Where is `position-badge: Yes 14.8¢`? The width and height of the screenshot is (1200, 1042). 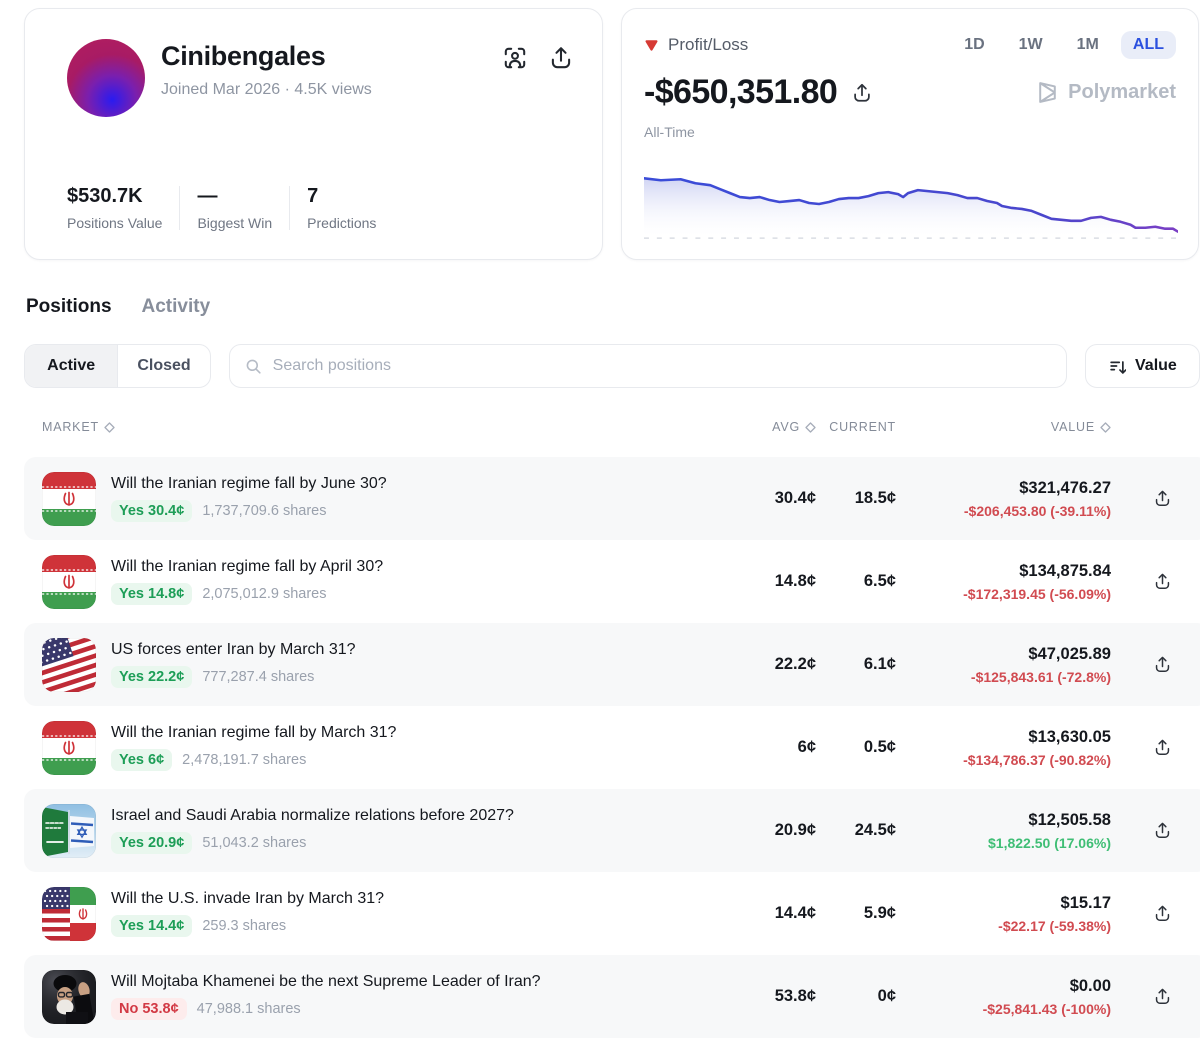
position-badge: Yes 14.8¢ is located at coordinates (152, 594).